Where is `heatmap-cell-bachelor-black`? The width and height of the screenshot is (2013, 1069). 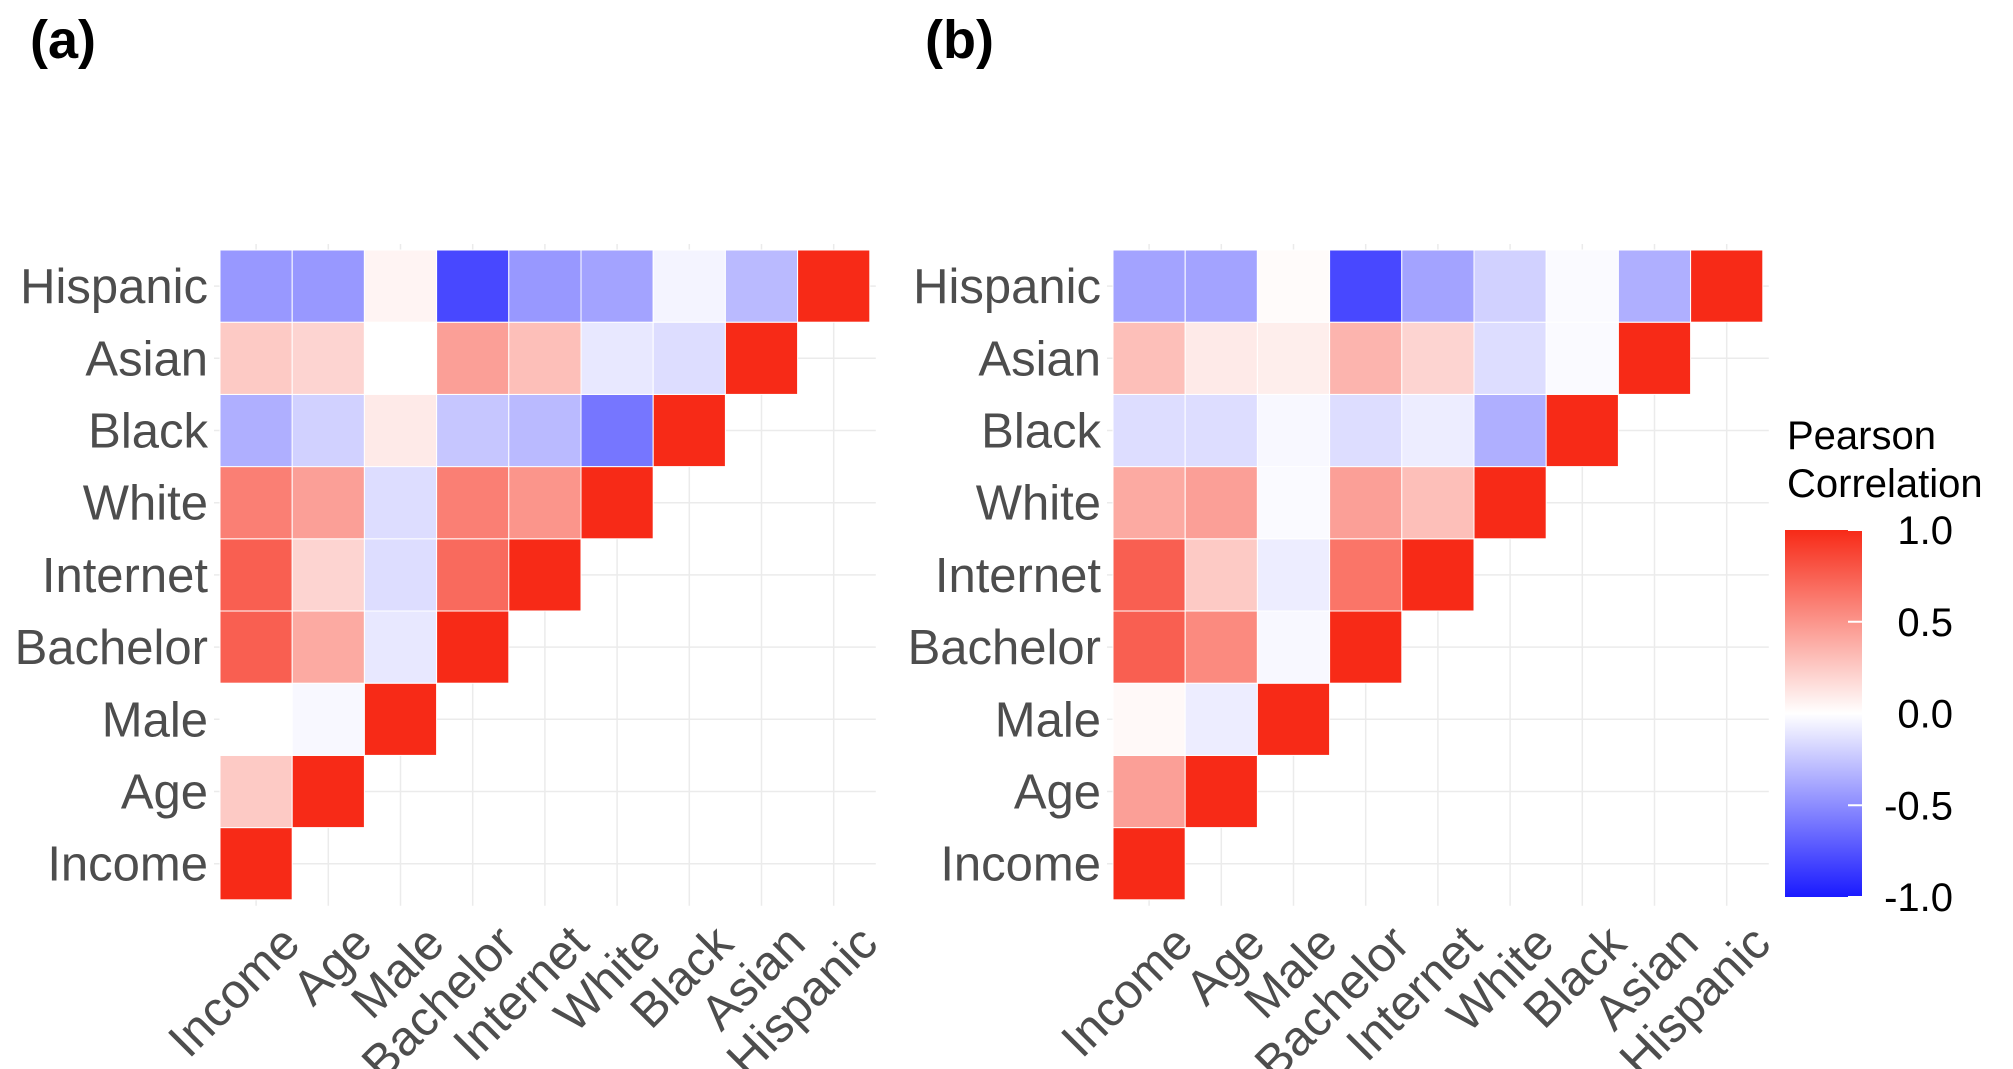
heatmap-cell-bachelor-black is located at coordinates (1366, 430).